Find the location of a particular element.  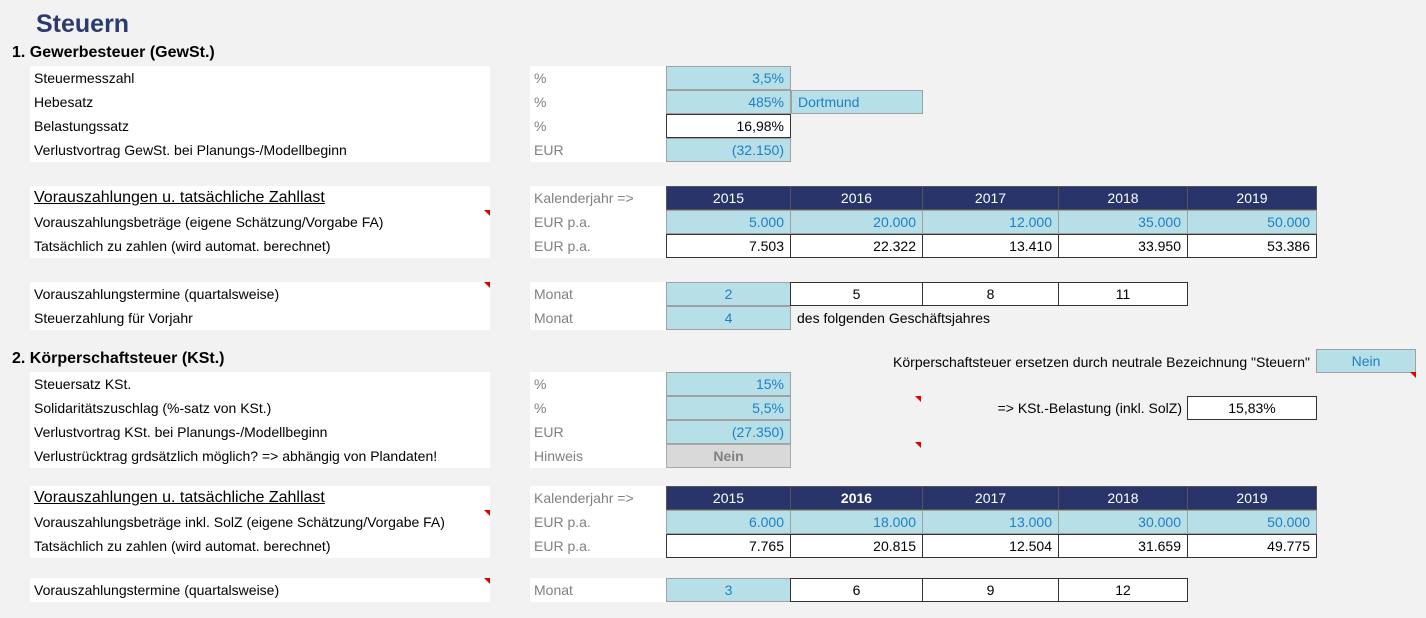

prepayment-month-cell: 12 is located at coordinates (1123, 590).